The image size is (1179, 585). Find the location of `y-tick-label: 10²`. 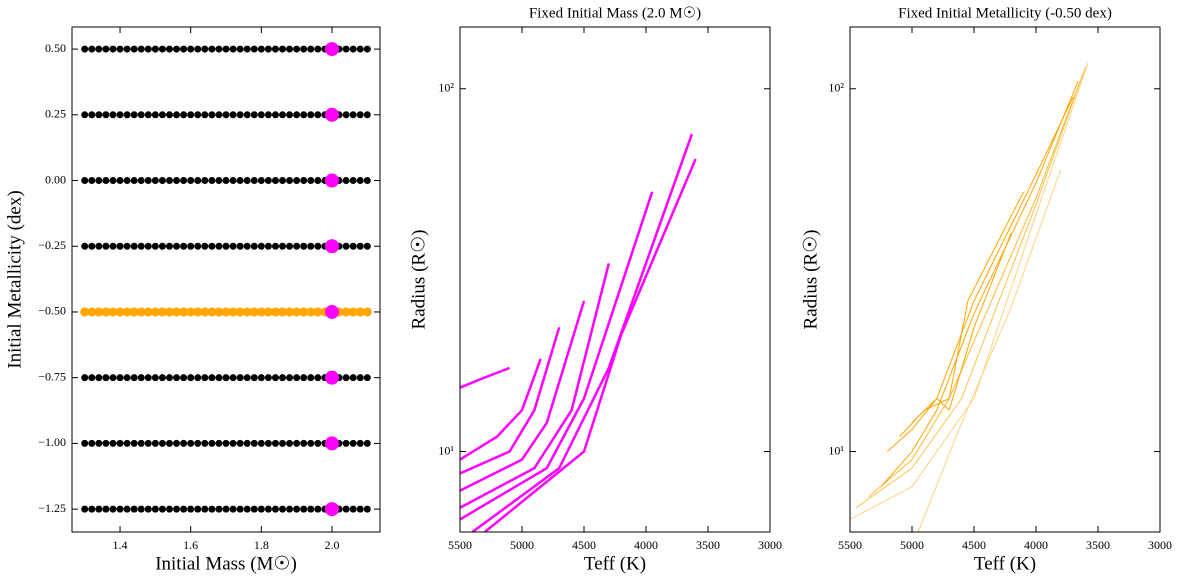

y-tick-label: 10² is located at coordinates (446, 88).